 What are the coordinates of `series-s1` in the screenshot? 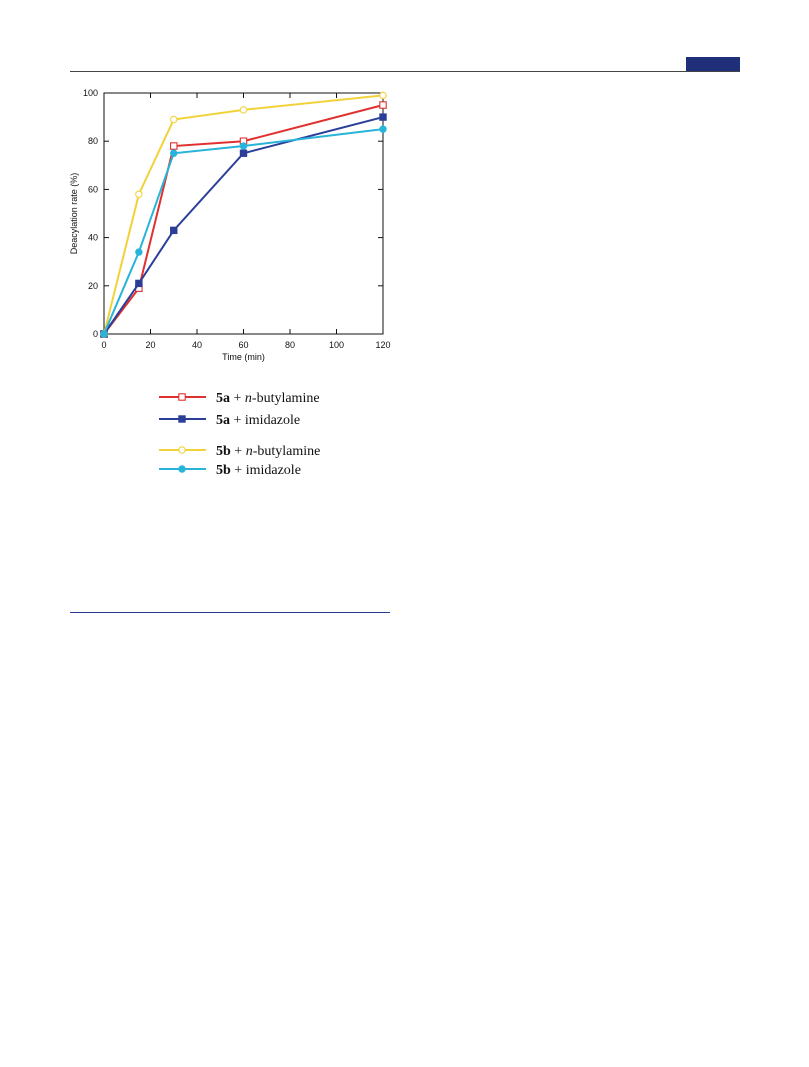 It's located at (243, 219).